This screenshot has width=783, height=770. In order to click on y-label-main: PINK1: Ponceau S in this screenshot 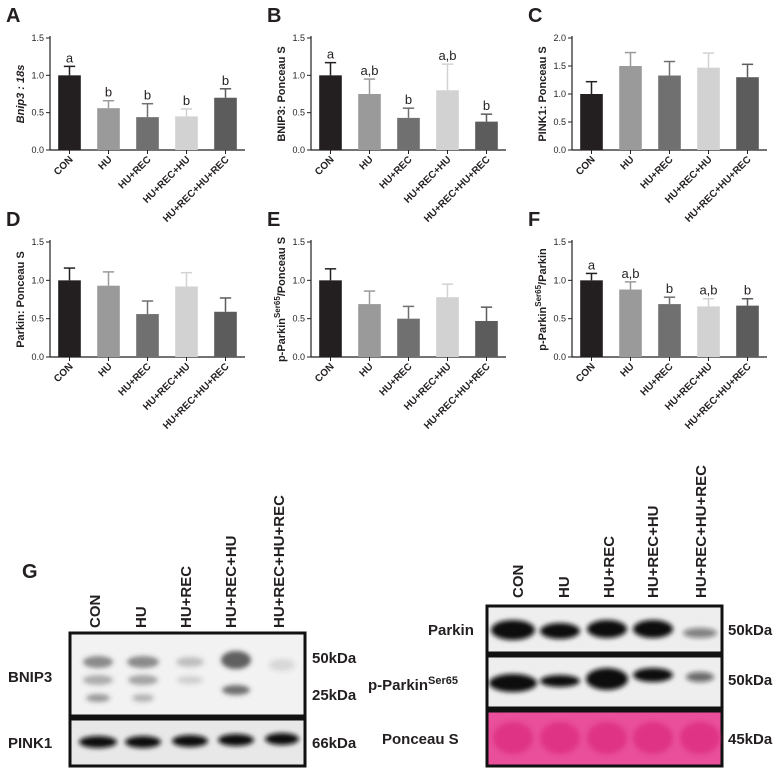, I will do `click(543, 93)`.